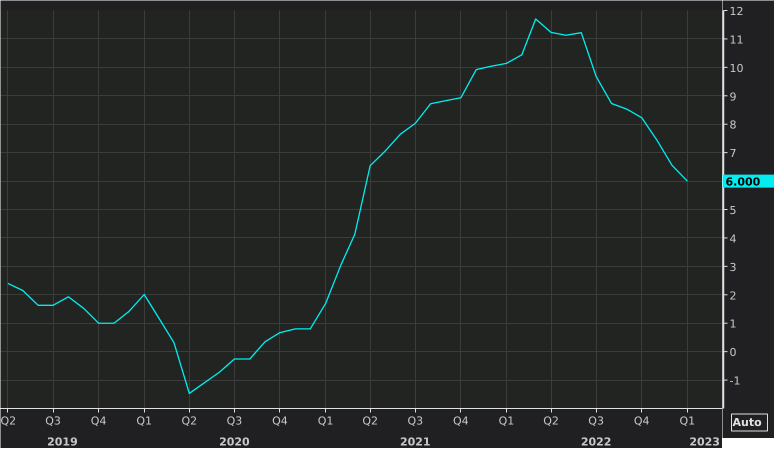 The width and height of the screenshot is (774, 453). What do you see at coordinates (735, 381) in the screenshot?
I see `y-tick-label: -1` at bounding box center [735, 381].